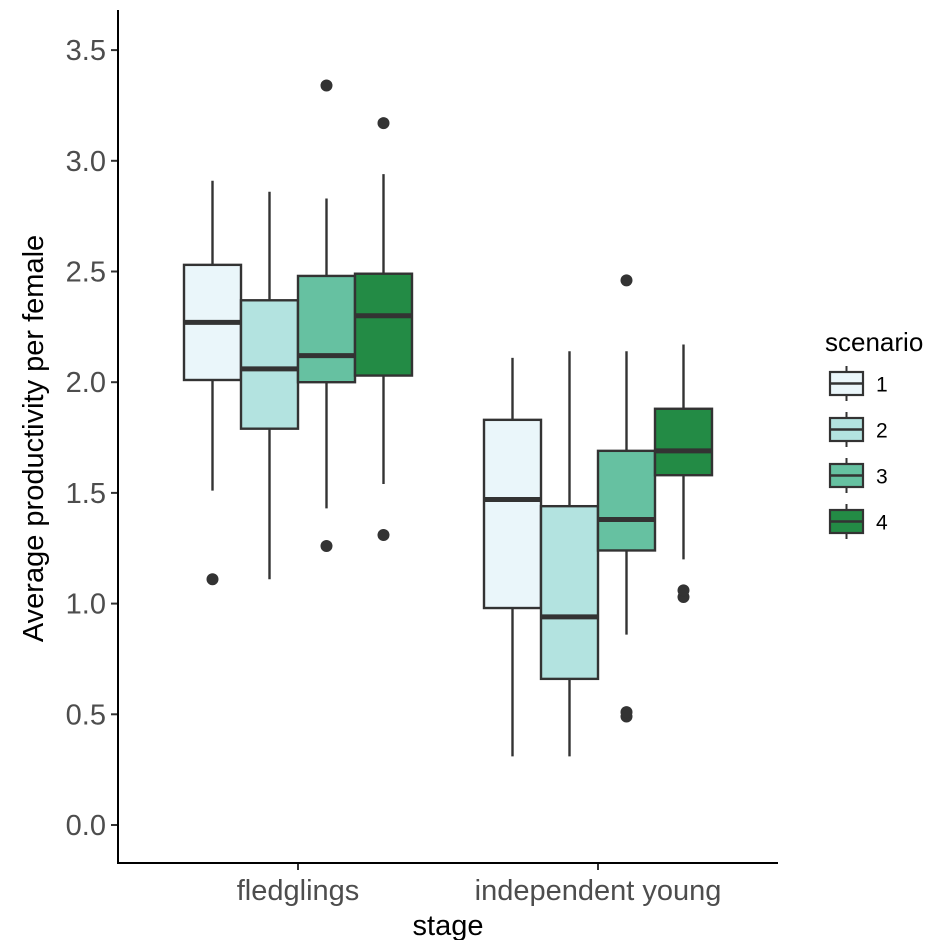  What do you see at coordinates (86, 51) in the screenshot?
I see `y-tick-label: 3.5` at bounding box center [86, 51].